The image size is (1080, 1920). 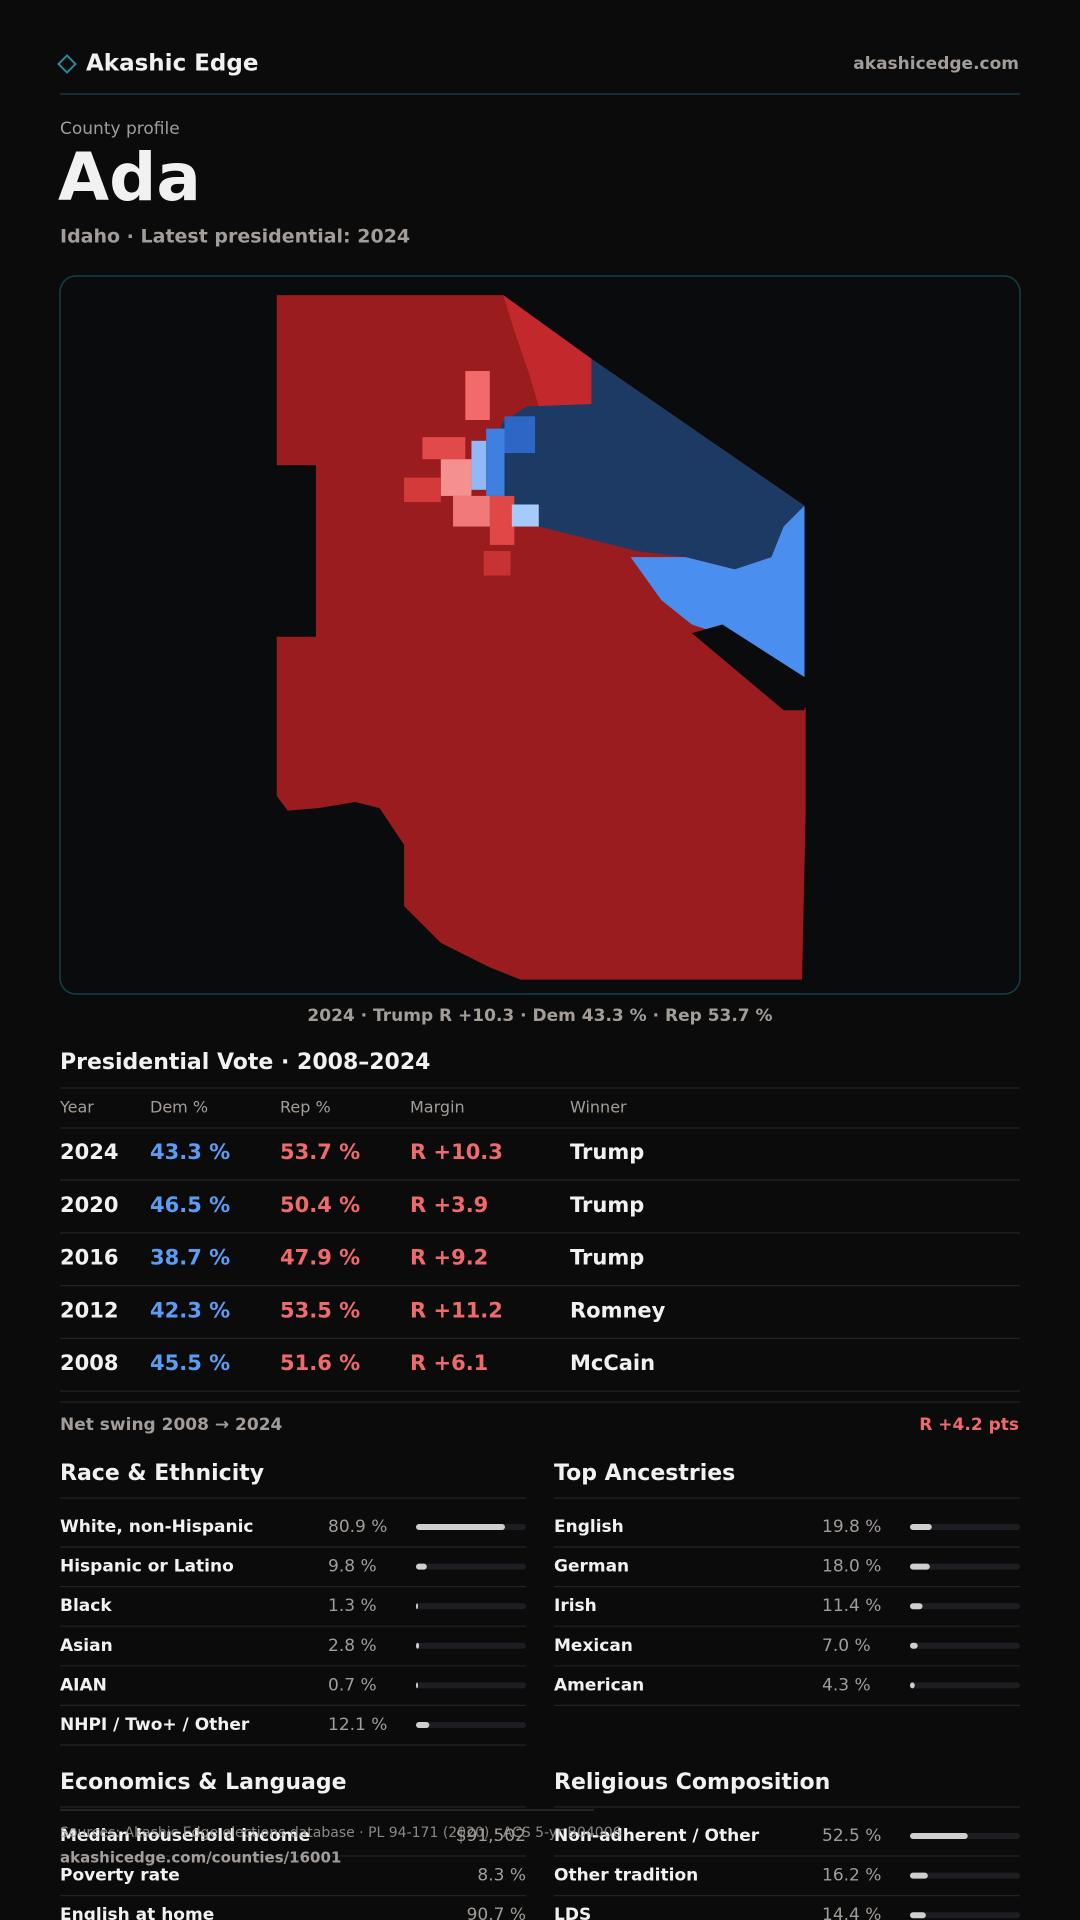 I want to click on row-value: 7.0 %, so click(x=846, y=1646).